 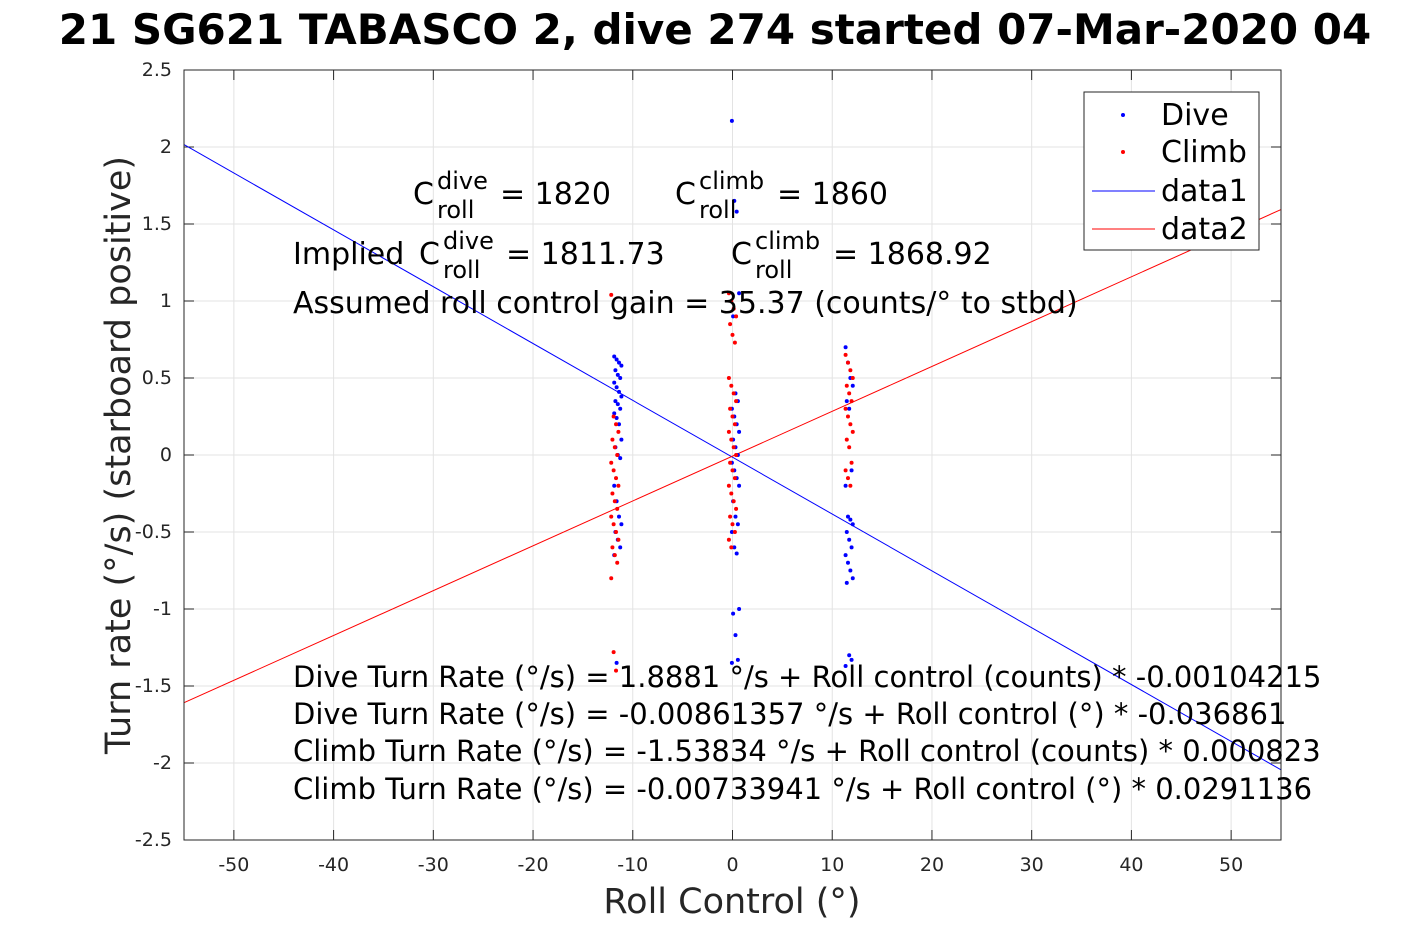 What do you see at coordinates (1204, 229) in the screenshot?
I see `legend-data2-label: data2` at bounding box center [1204, 229].